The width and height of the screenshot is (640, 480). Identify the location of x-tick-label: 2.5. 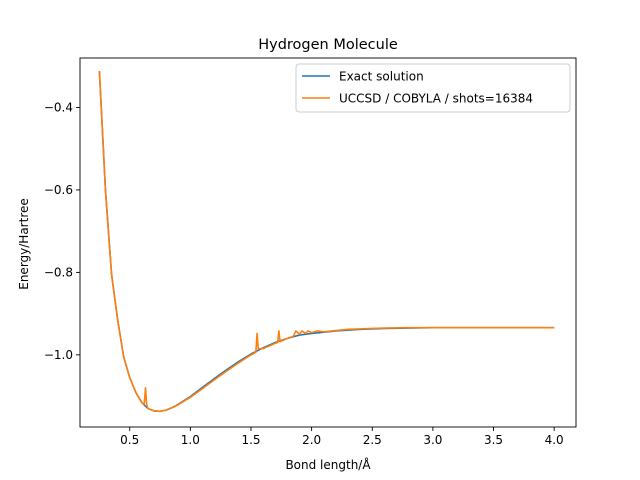
(372, 440).